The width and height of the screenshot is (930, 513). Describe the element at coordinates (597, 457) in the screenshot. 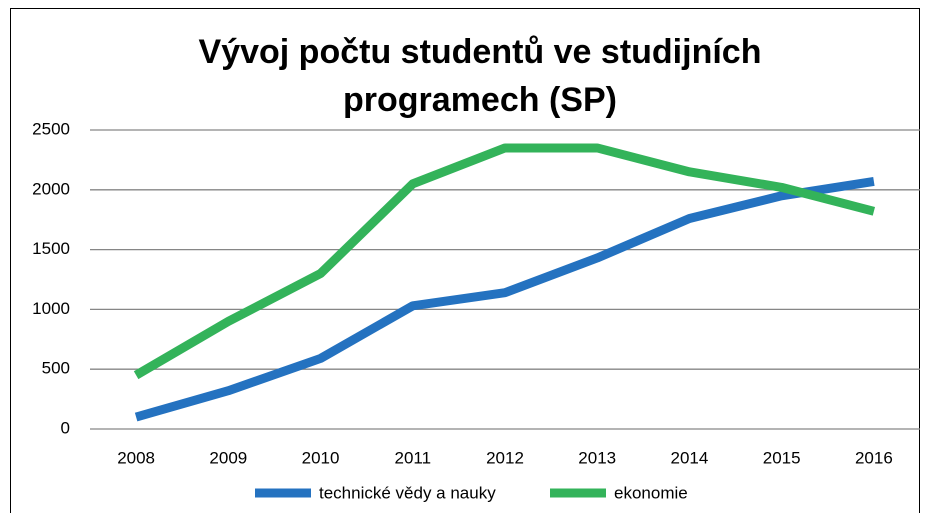

I see `x-tick-label: 2013` at that location.